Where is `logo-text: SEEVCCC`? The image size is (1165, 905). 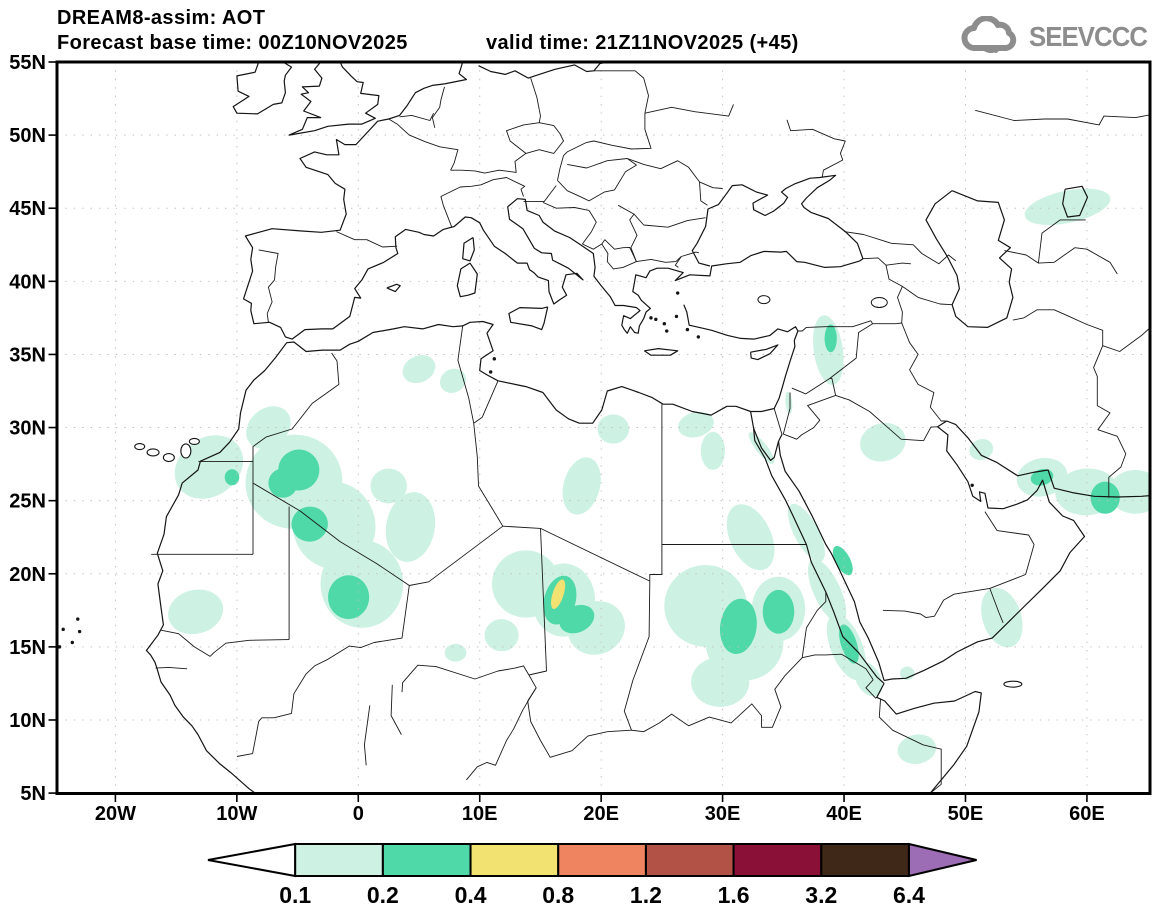
logo-text: SEEVCCC is located at coordinates (1088, 36).